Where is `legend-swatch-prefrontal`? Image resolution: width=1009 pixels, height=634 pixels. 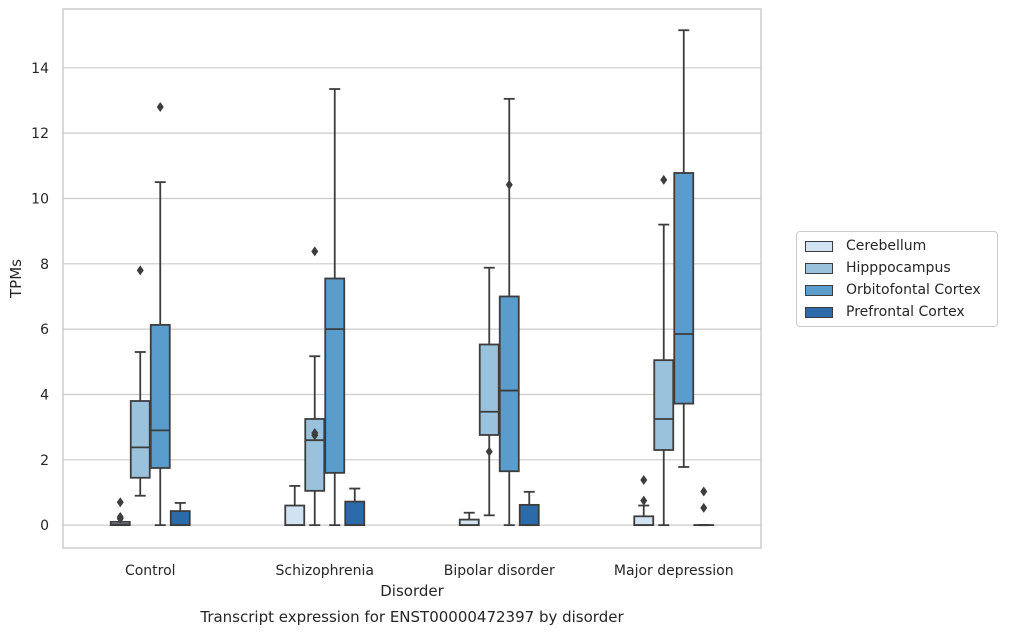
legend-swatch-prefrontal is located at coordinates (819, 312).